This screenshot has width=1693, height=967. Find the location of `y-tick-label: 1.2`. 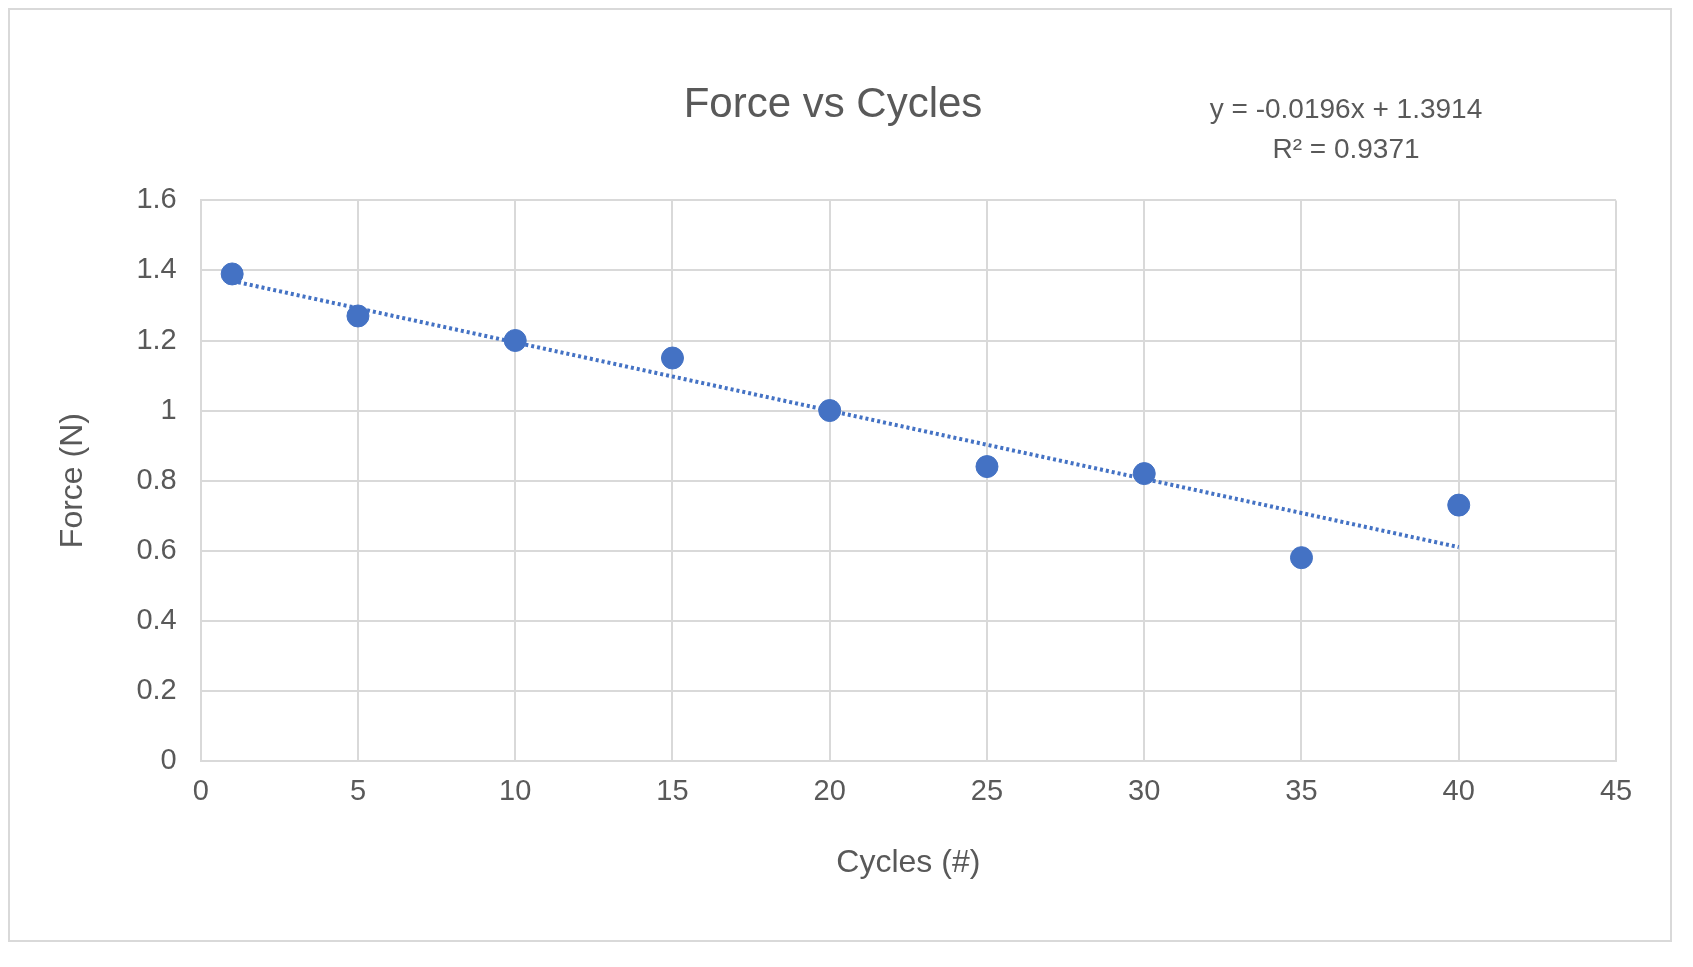

y-tick-label: 1.2 is located at coordinates (156, 338).